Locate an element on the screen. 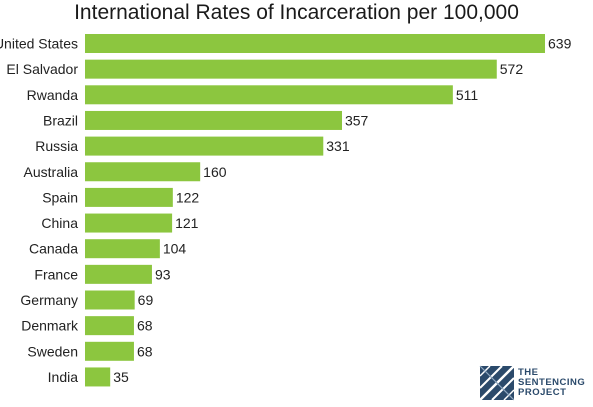 Image resolution: width=593 pixels, height=407 pixels. logo-line-1: THE is located at coordinates (528, 372).